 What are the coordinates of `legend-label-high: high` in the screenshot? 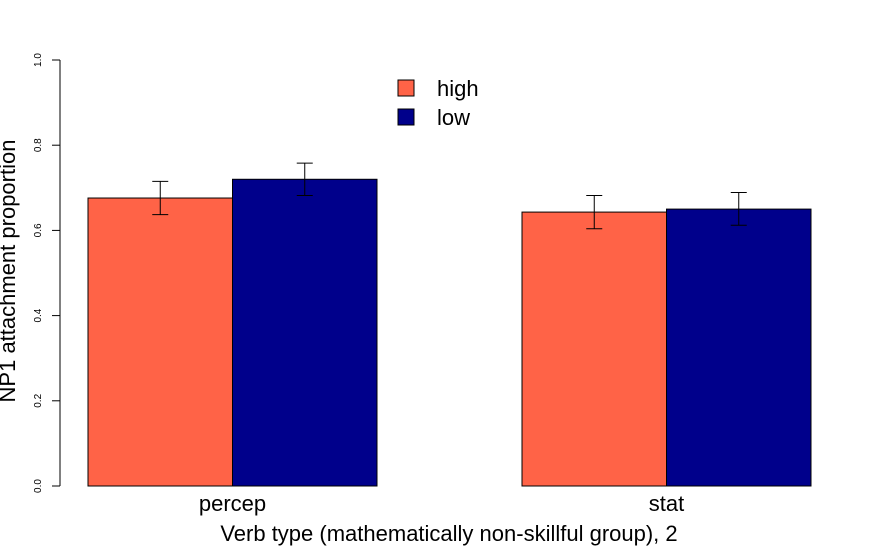 It's located at (458, 88).